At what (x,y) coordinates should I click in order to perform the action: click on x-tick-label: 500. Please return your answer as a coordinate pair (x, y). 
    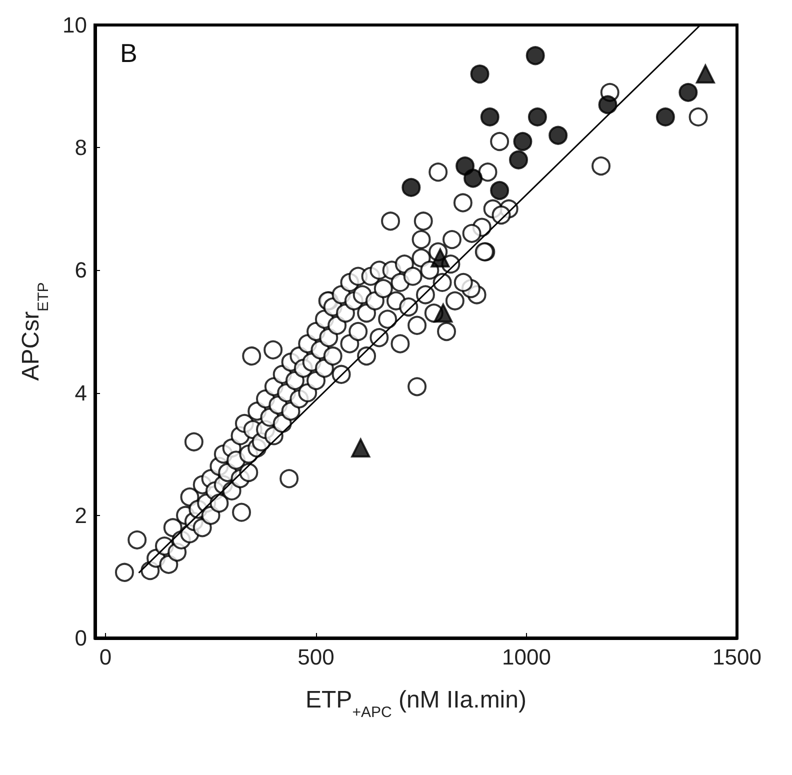
    Looking at the image, I should click on (316, 657).